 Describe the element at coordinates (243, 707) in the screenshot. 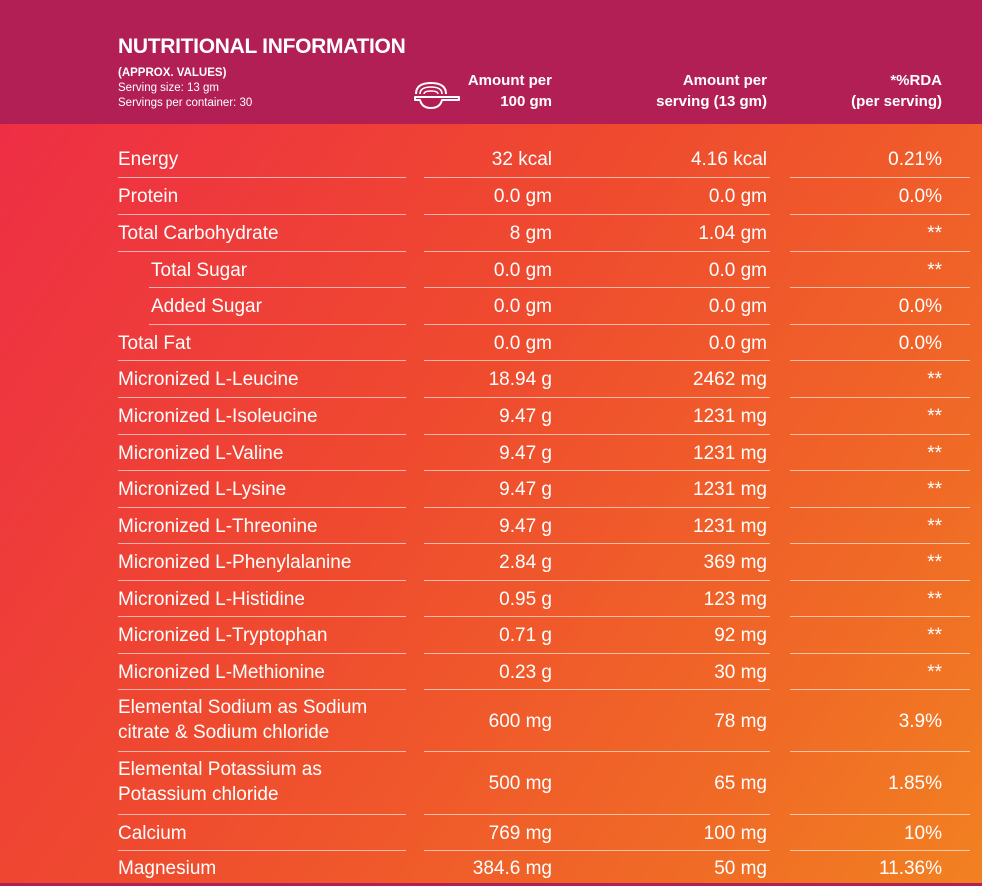

I see `nutrient-name-line: Elemental Sodium as Sodium` at that location.